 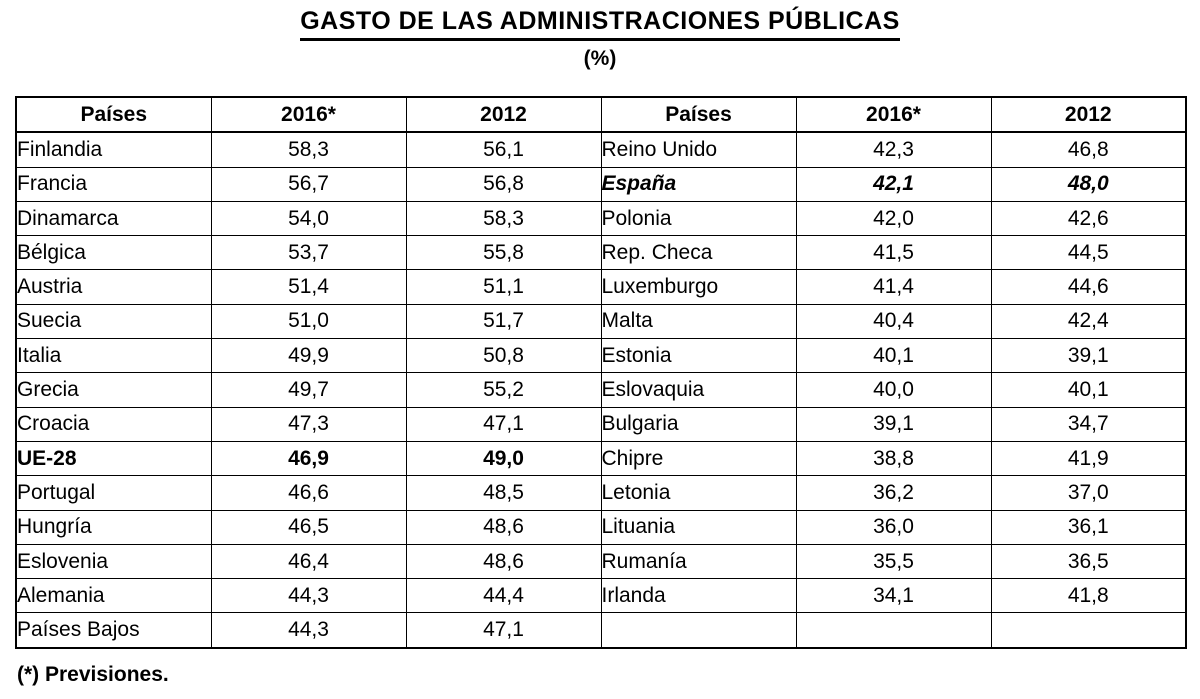 What do you see at coordinates (503, 115) in the screenshot?
I see `header-2012-left: 2012` at bounding box center [503, 115].